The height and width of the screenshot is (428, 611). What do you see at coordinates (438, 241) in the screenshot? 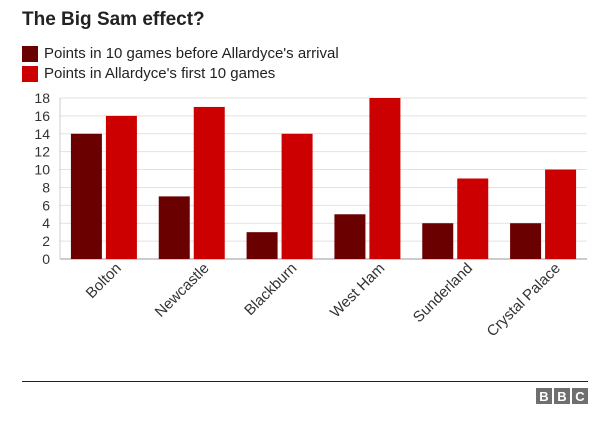
I see `bar-before-sunderland` at bounding box center [438, 241].